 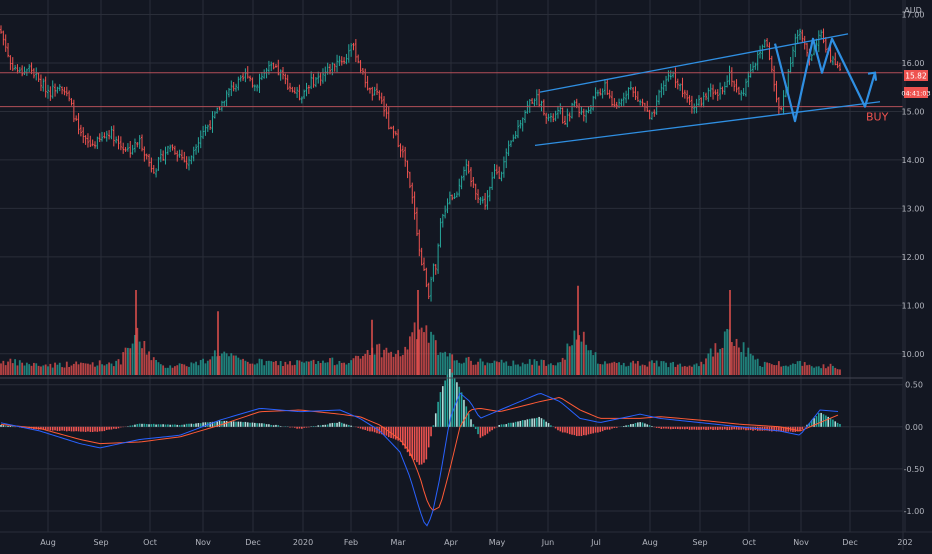 What do you see at coordinates (914, 469) in the screenshot?
I see `indicator-tick-label: -0.50` at bounding box center [914, 469].